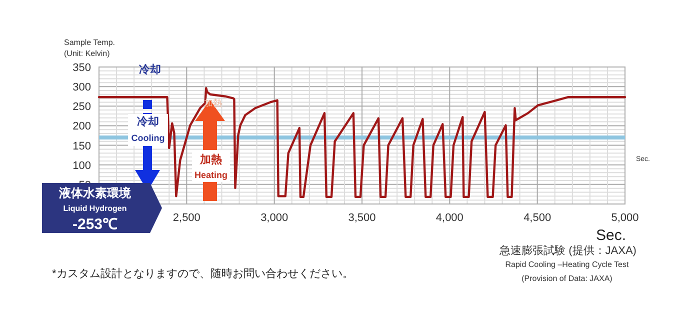 The height and width of the screenshot is (320, 700). Describe the element at coordinates (81, 68) in the screenshot. I see `y-tick-label: 350` at that location.